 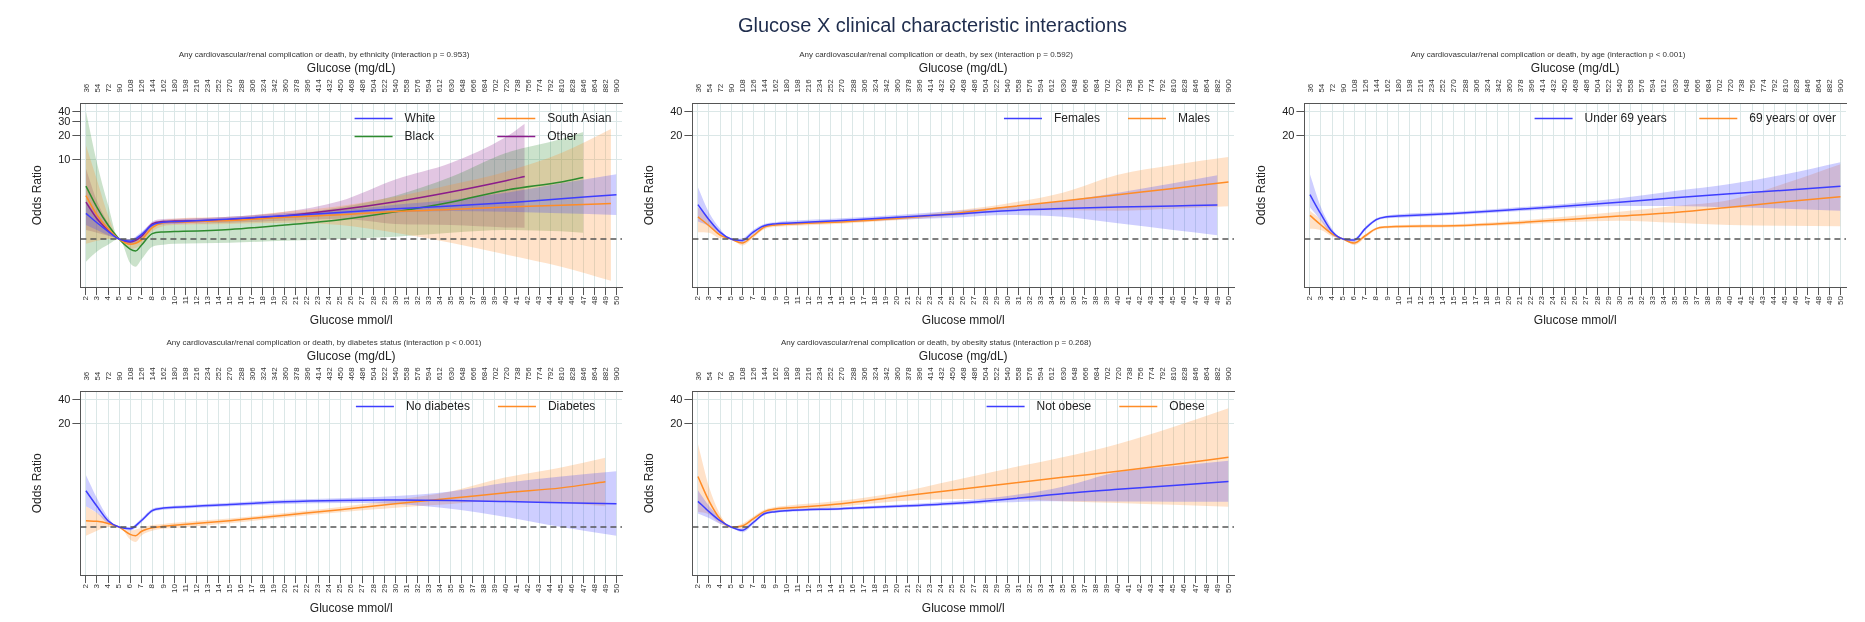 I want to click on x-axis-title: Glucose mmol/l, so click(x=963, y=608).